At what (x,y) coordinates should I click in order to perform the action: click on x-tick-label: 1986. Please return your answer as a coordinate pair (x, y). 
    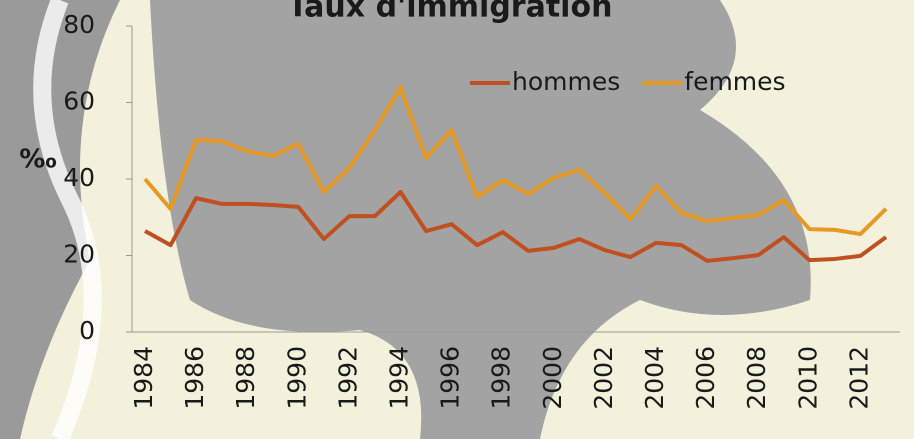
    Looking at the image, I should click on (194, 378).